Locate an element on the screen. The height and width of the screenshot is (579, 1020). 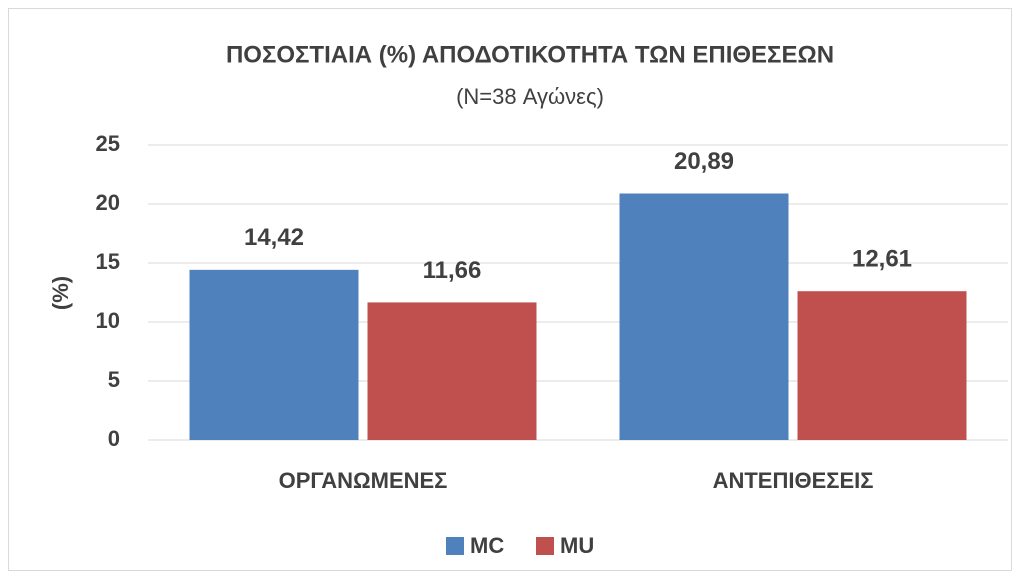
legend-label: MC is located at coordinates (487, 545).